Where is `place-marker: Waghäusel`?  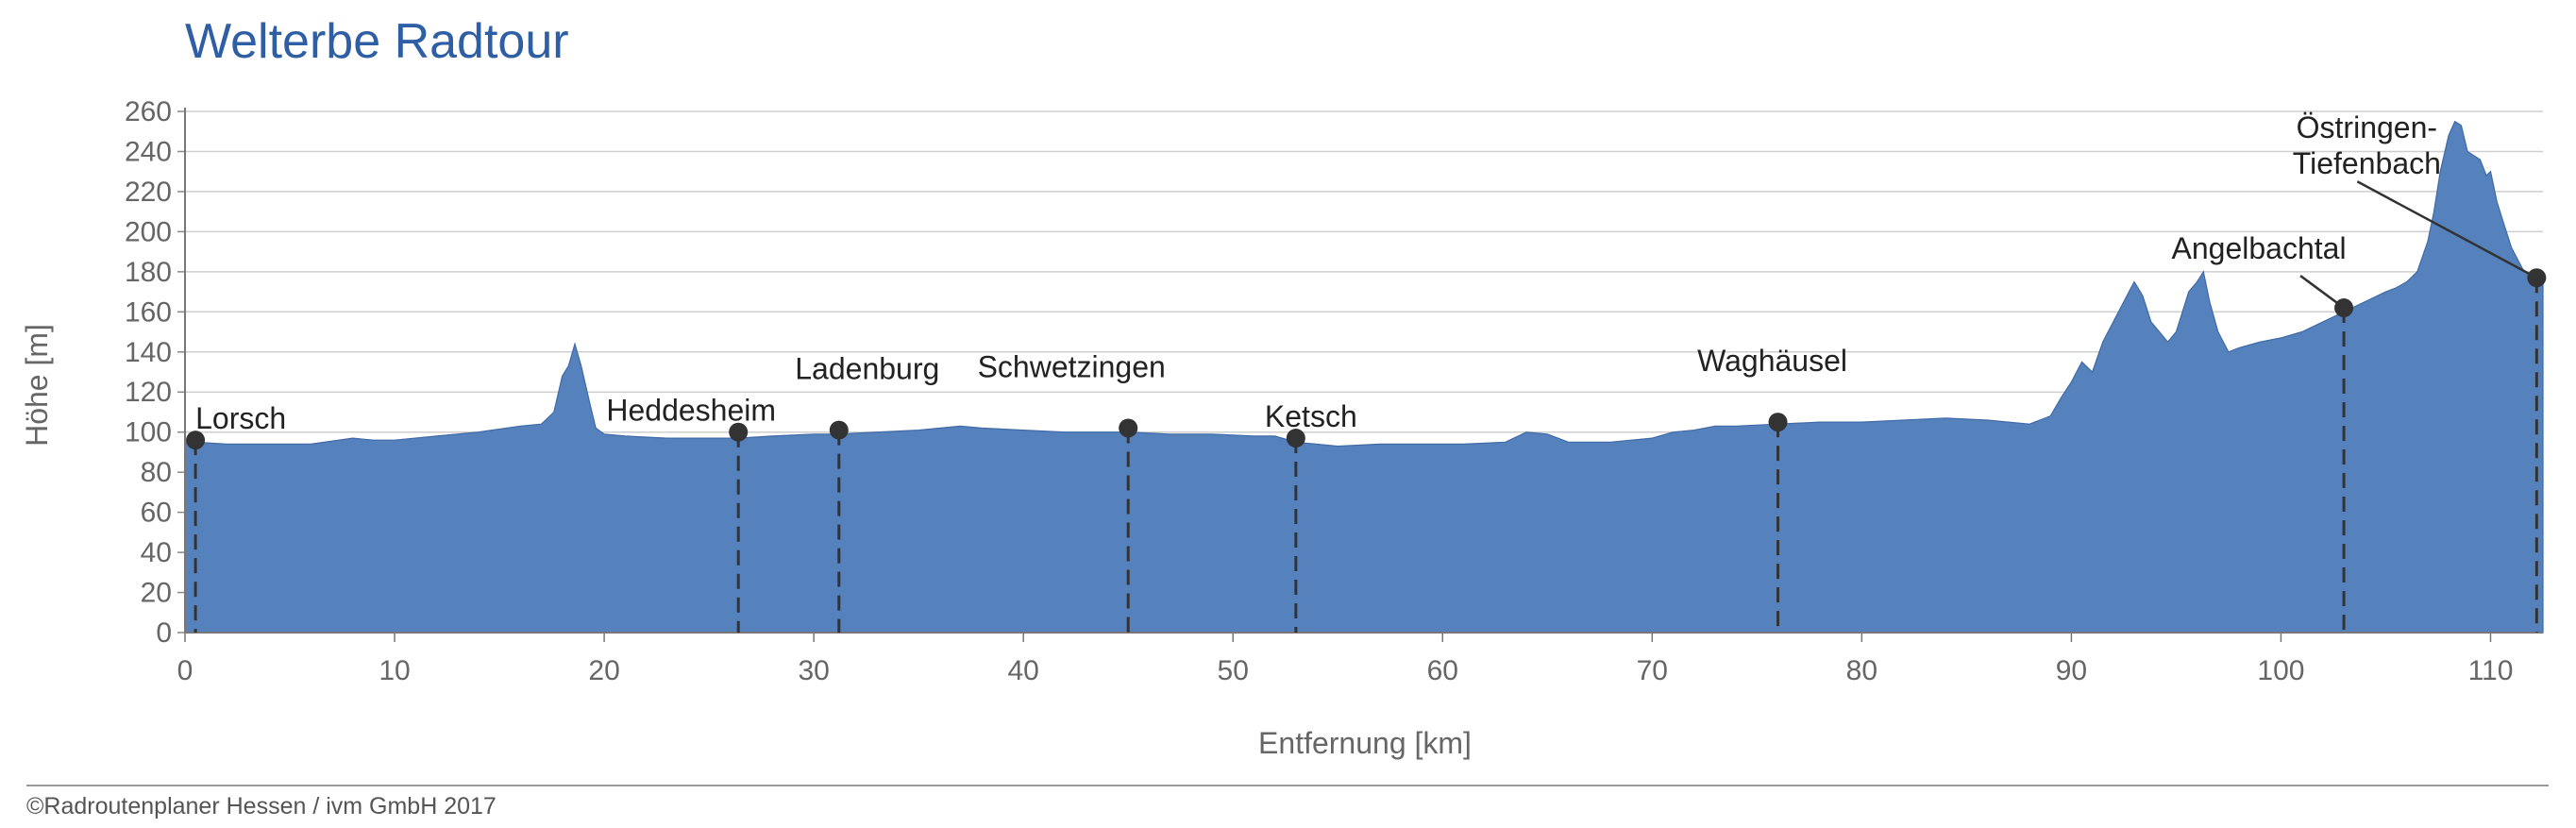 place-marker: Waghäusel is located at coordinates (1772, 488).